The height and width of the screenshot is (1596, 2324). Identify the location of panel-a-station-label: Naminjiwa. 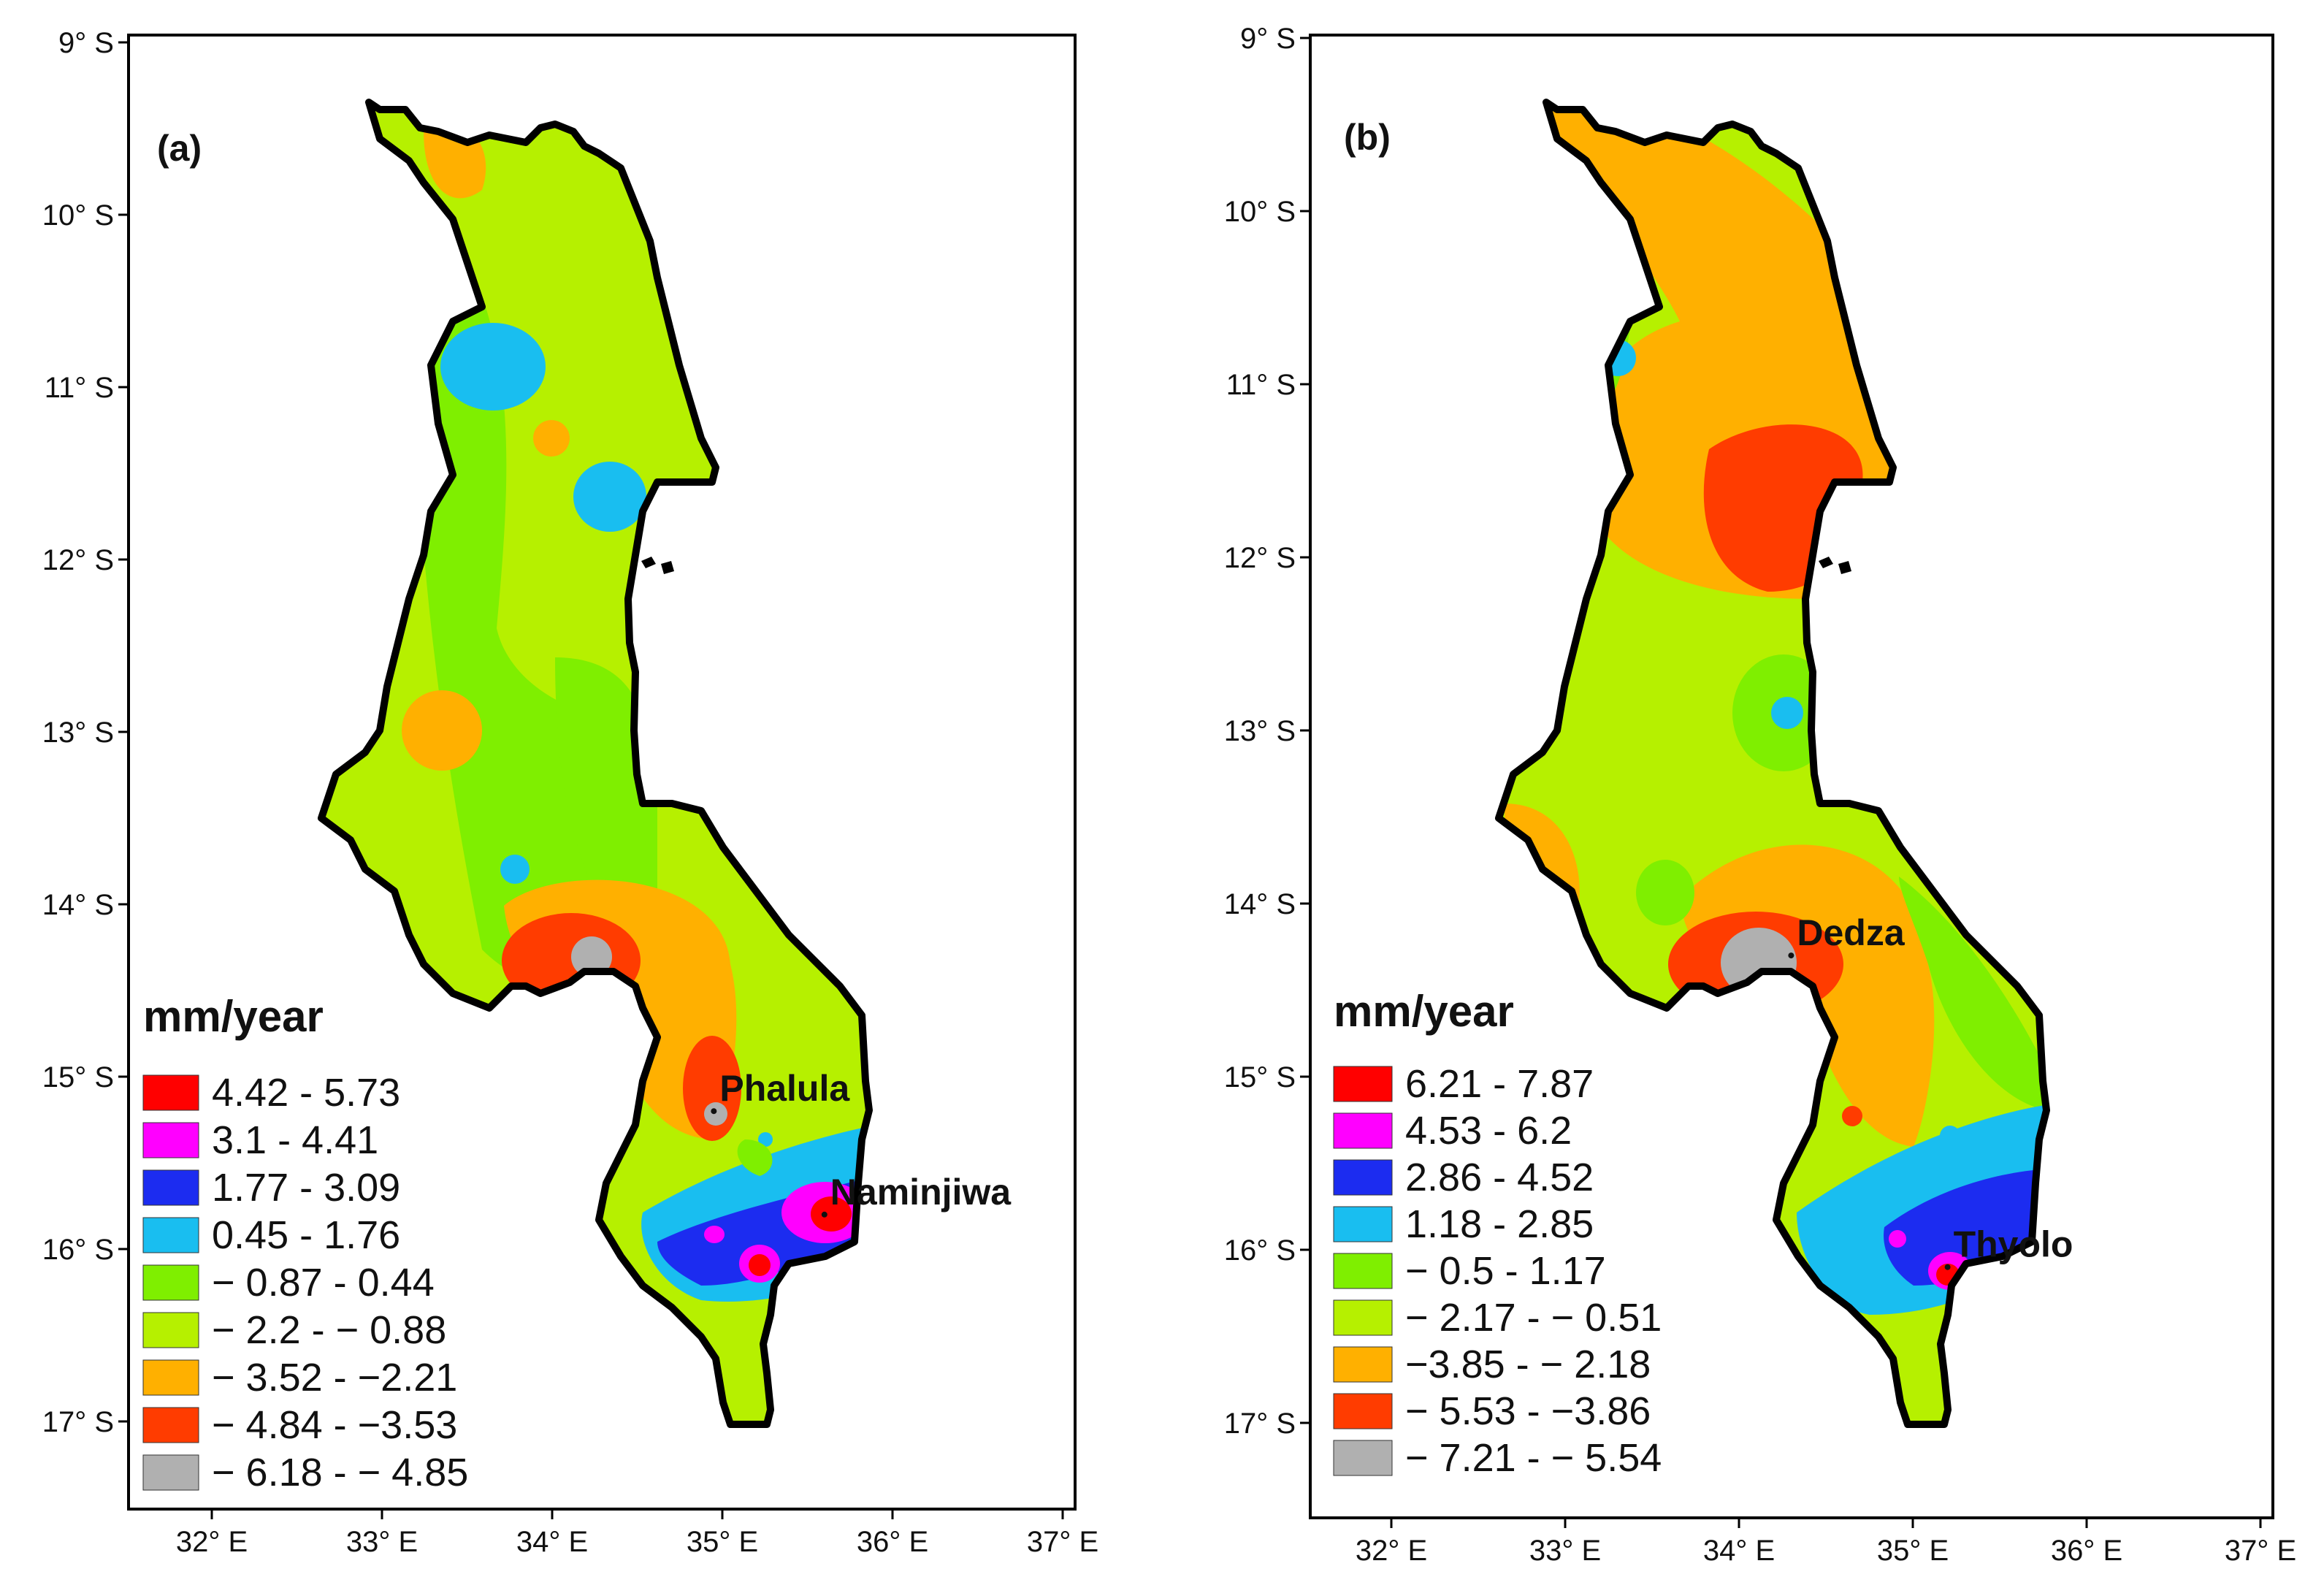
(921, 1192).